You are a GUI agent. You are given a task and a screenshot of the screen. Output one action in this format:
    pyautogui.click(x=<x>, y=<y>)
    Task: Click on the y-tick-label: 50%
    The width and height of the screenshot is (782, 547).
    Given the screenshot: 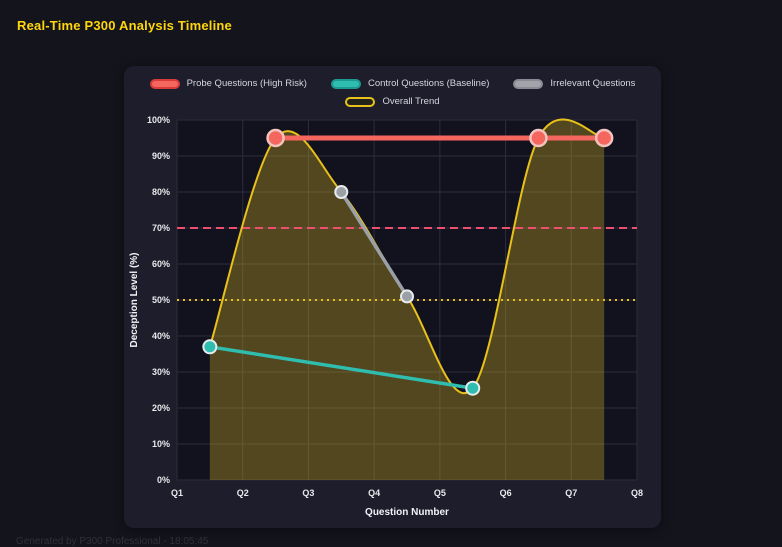 What is the action you would take?
    pyautogui.click(x=161, y=300)
    